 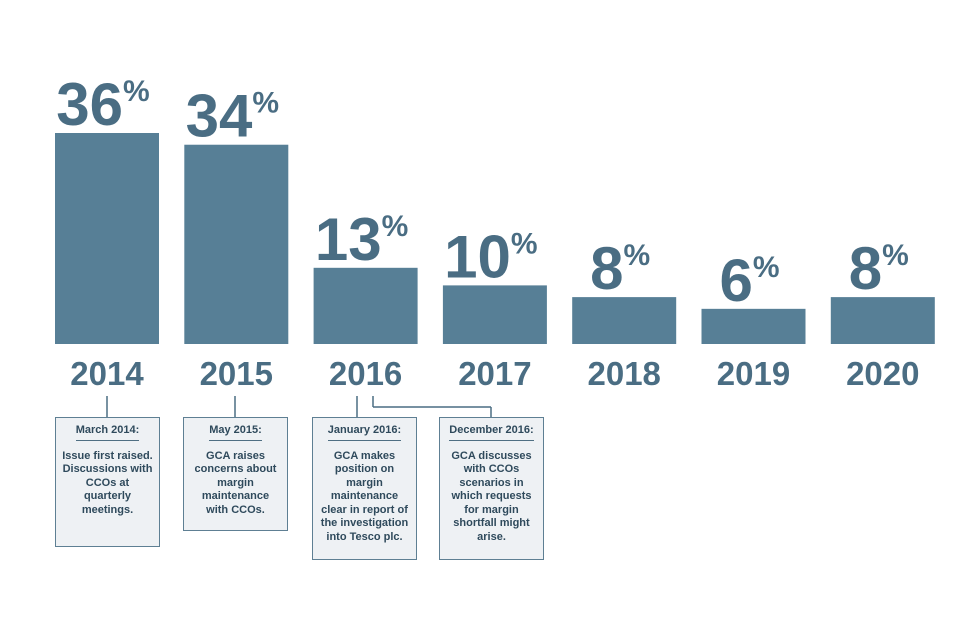 What do you see at coordinates (623, 373) in the screenshot?
I see `year-label-2018: 2018` at bounding box center [623, 373].